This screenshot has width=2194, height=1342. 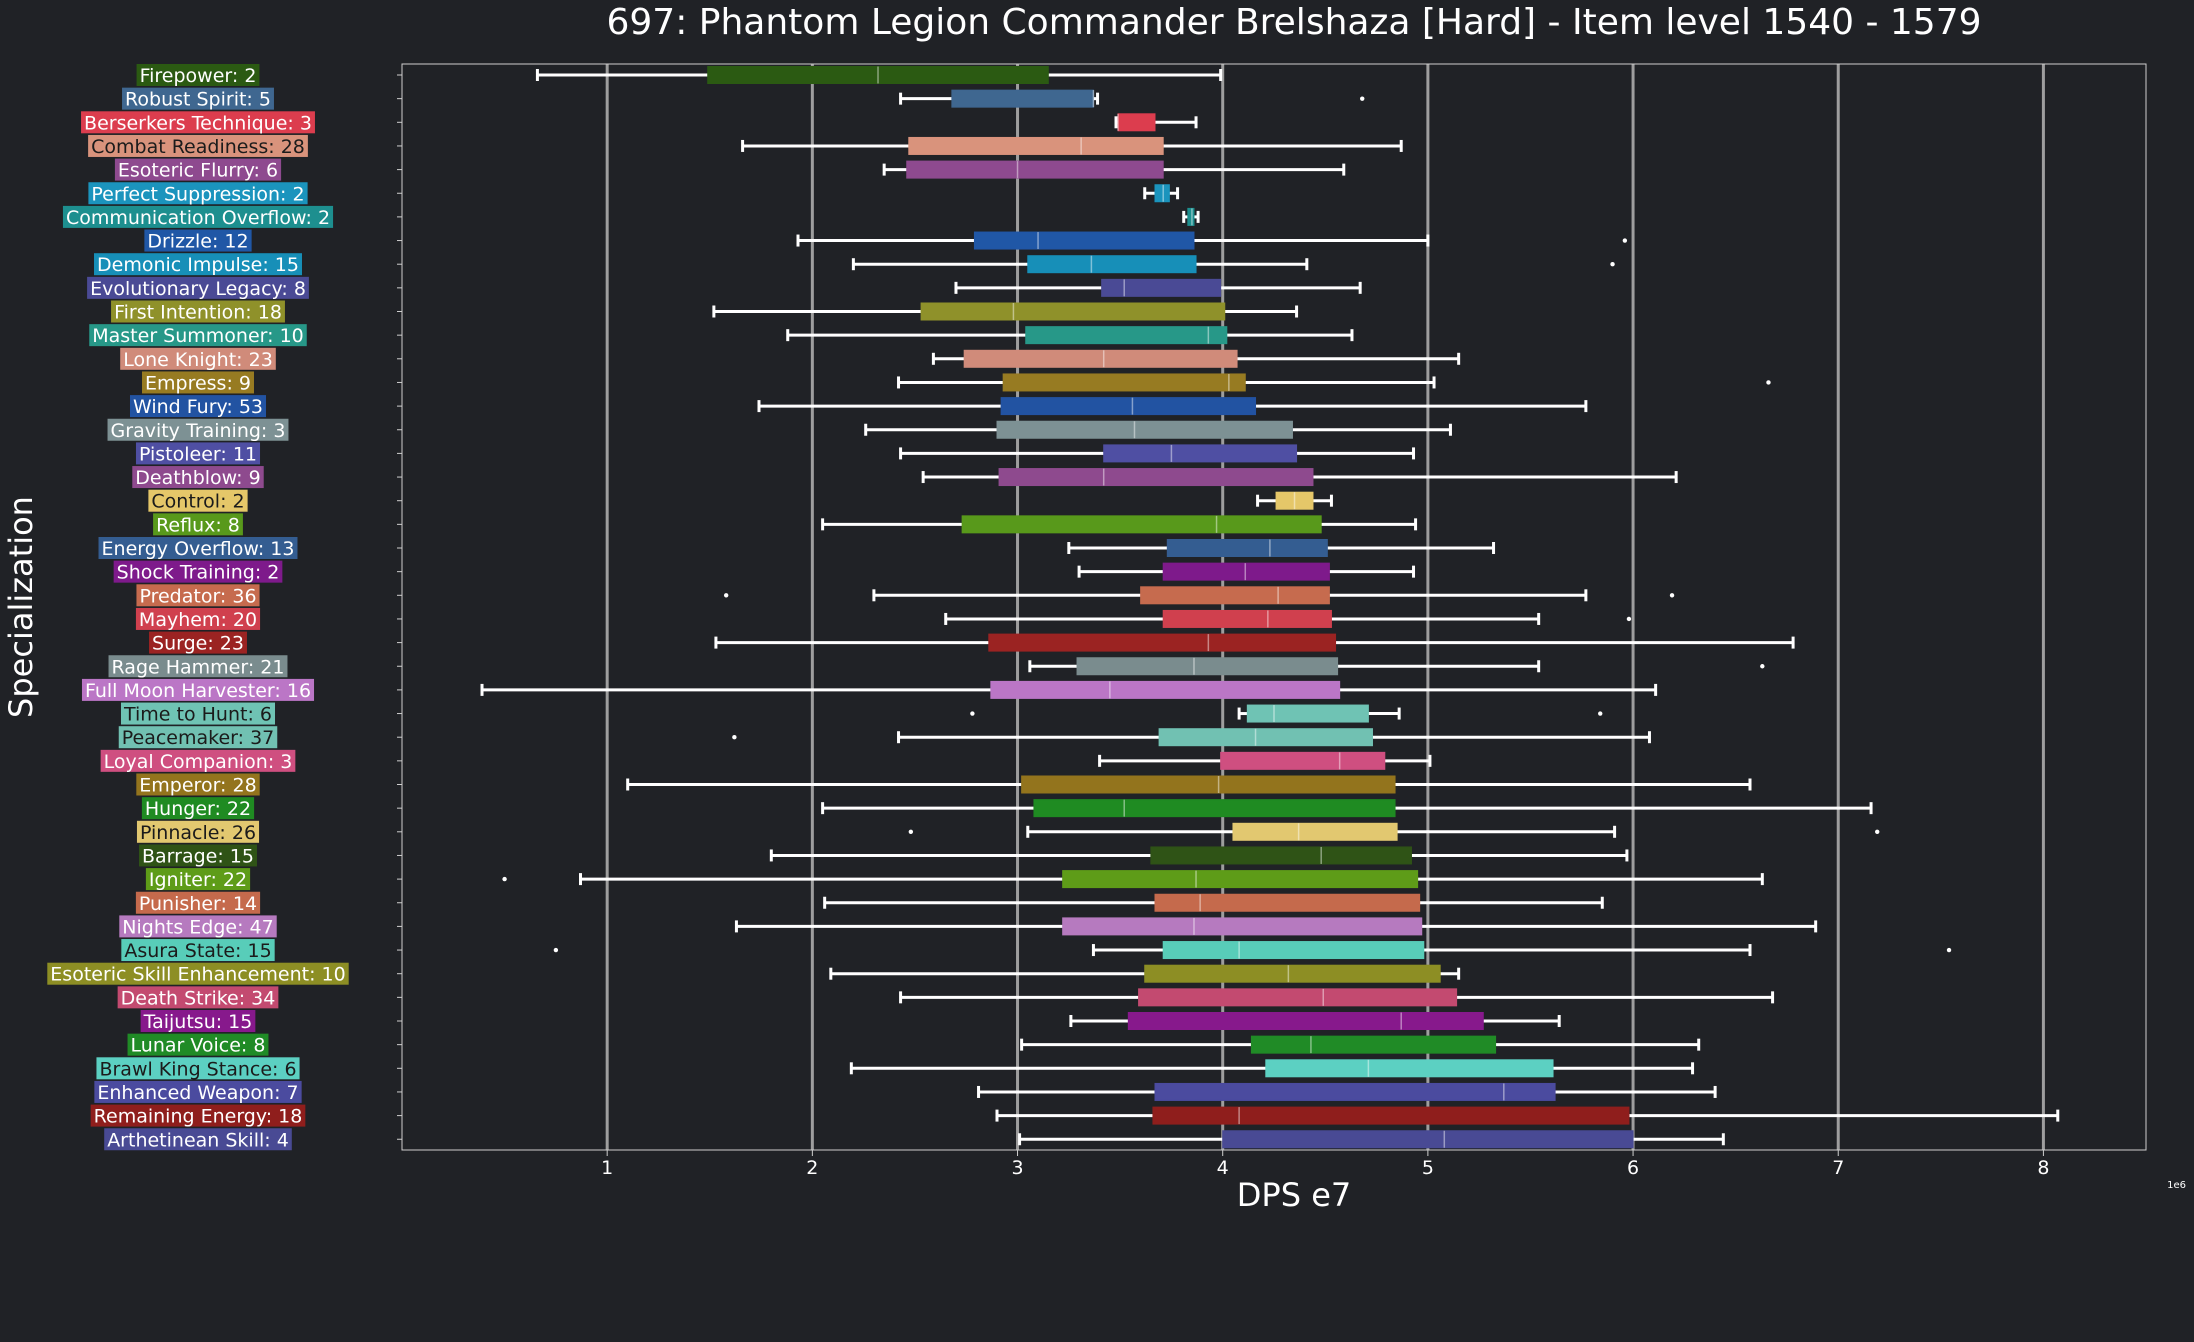 I want to click on spec-label-bg-first-intention, so click(x=198, y=311).